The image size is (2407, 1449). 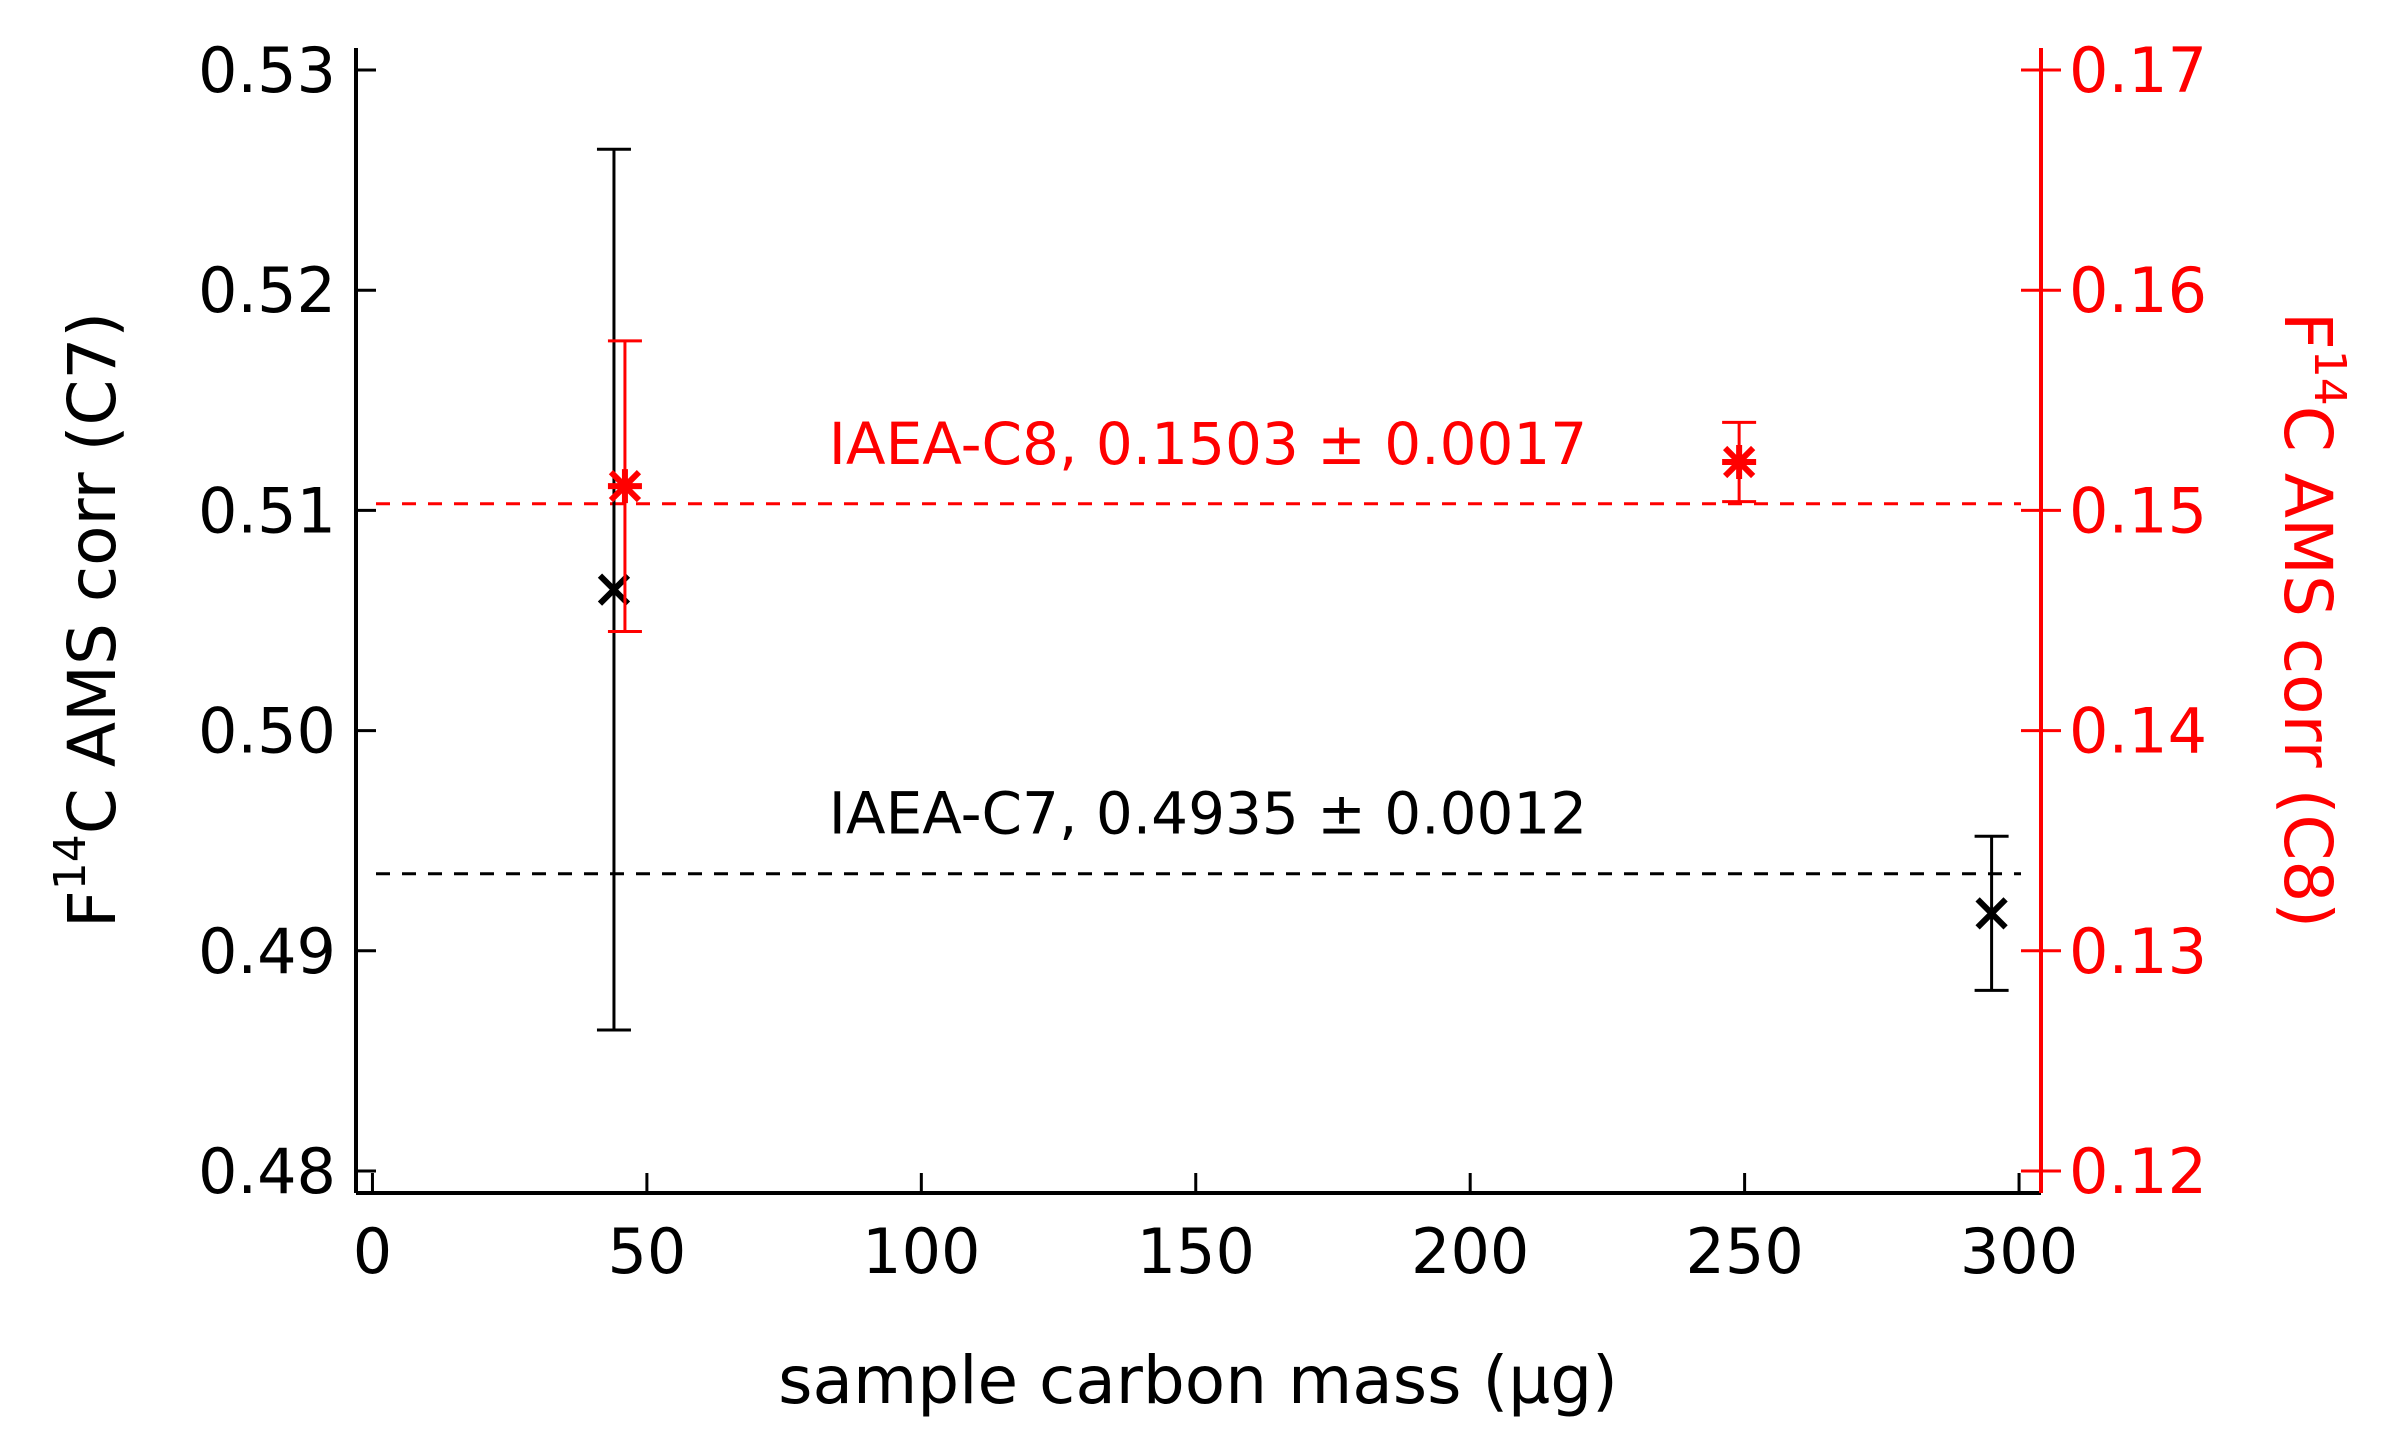 What do you see at coordinates (70, 862) in the screenshot?
I see `y-left-axis-title-sup: 14` at bounding box center [70, 862].